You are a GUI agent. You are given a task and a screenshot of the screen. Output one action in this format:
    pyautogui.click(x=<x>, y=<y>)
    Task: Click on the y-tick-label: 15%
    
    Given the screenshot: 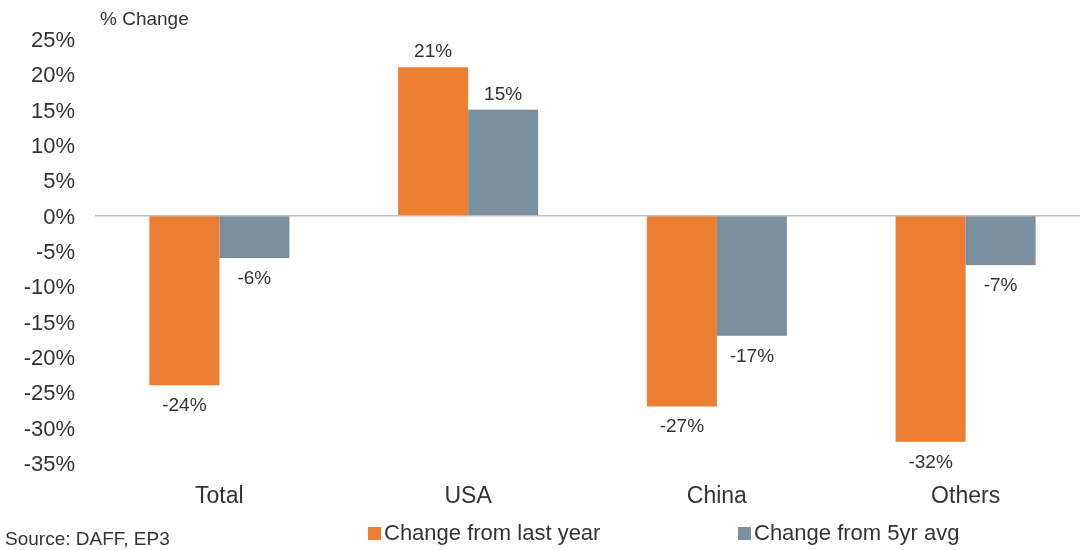 What is the action you would take?
    pyautogui.click(x=52, y=110)
    